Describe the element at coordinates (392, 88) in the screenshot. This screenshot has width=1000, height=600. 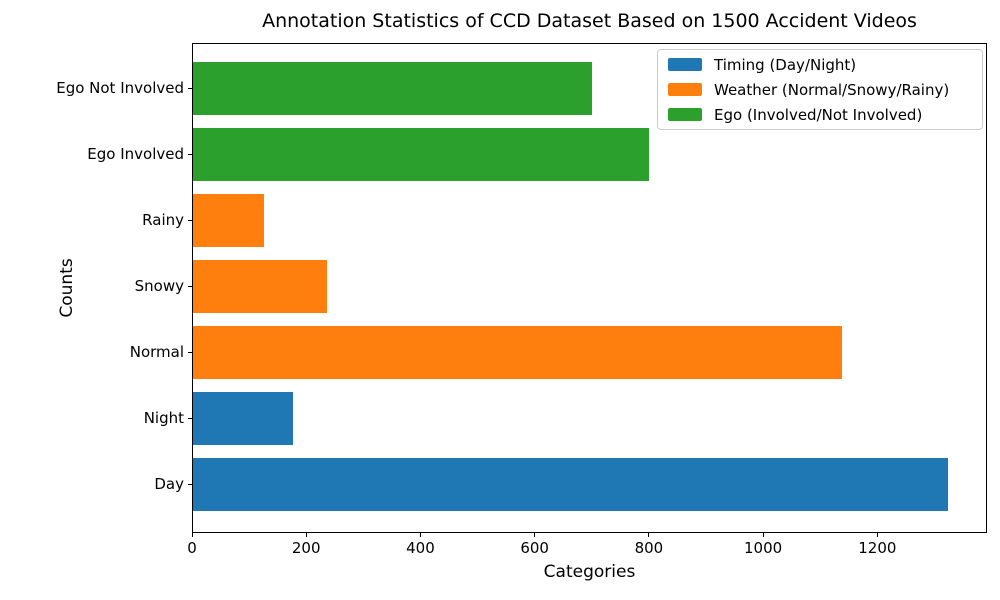
I see `bar-ego-not-involved` at that location.